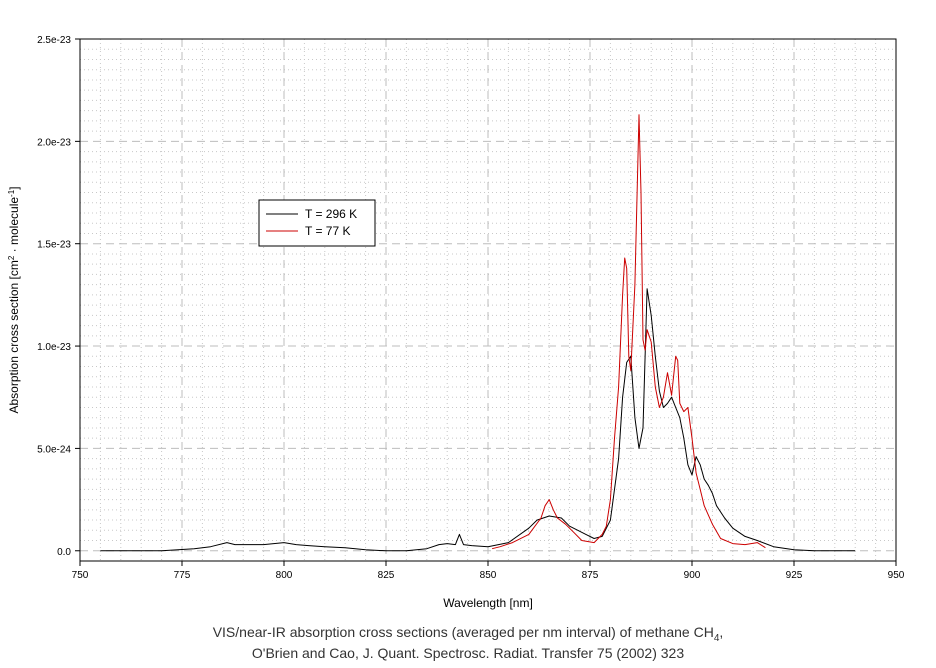 The height and width of the screenshot is (668, 936). Describe the element at coordinates (182, 575) in the screenshot. I see `x-tick-label: 775` at that location.